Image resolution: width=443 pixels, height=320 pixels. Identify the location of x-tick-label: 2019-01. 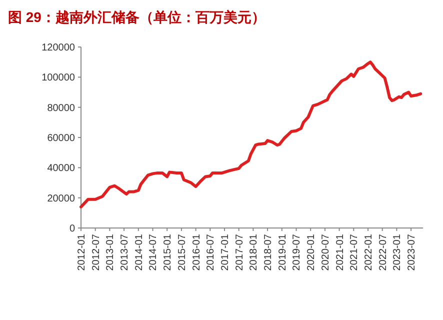
(282, 252).